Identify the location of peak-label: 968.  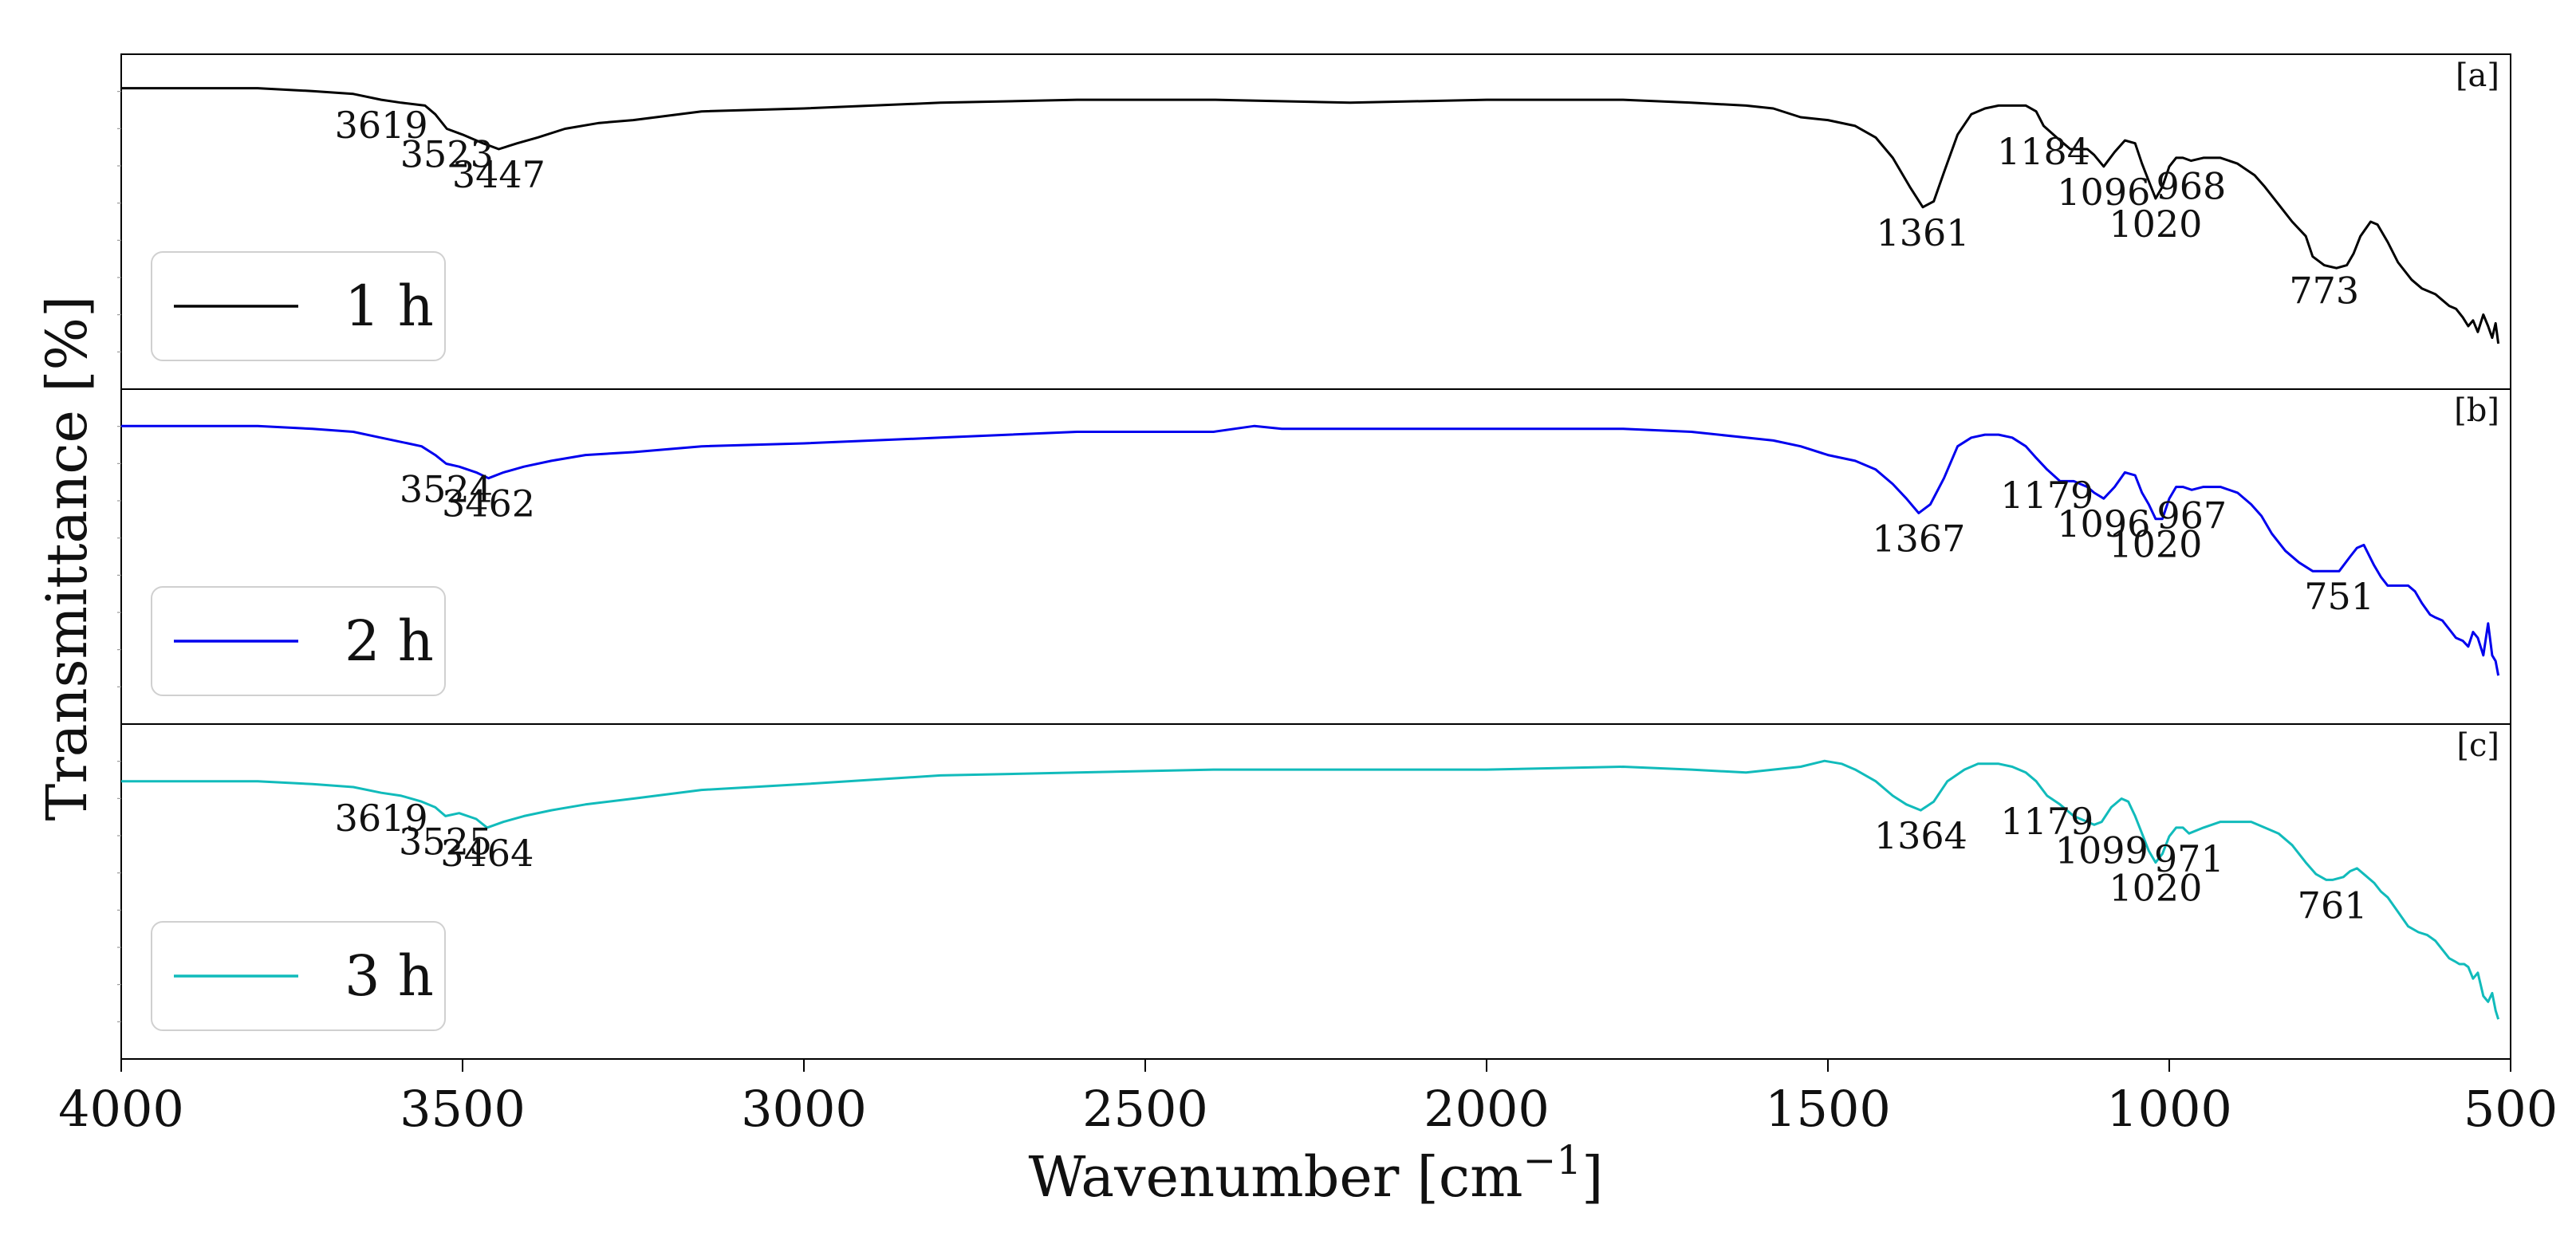
(2191, 187).